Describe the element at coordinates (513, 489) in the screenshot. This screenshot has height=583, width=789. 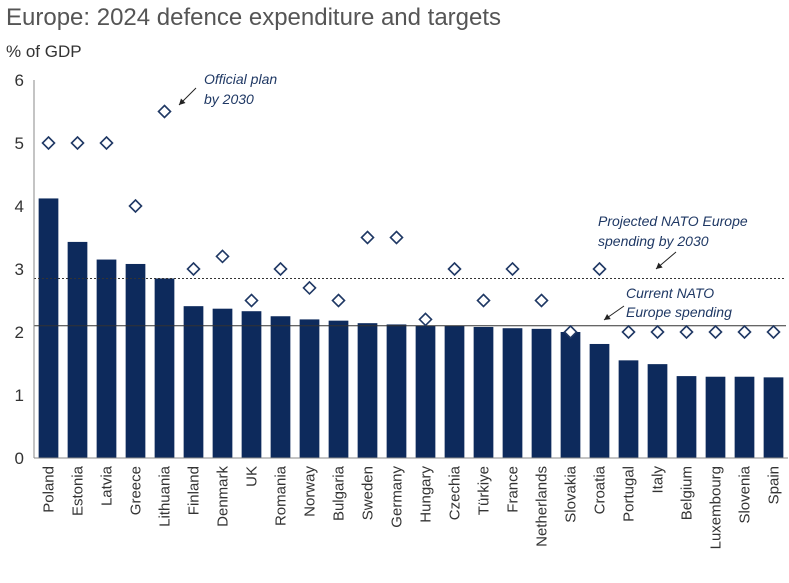
I see `category-label: France` at that location.